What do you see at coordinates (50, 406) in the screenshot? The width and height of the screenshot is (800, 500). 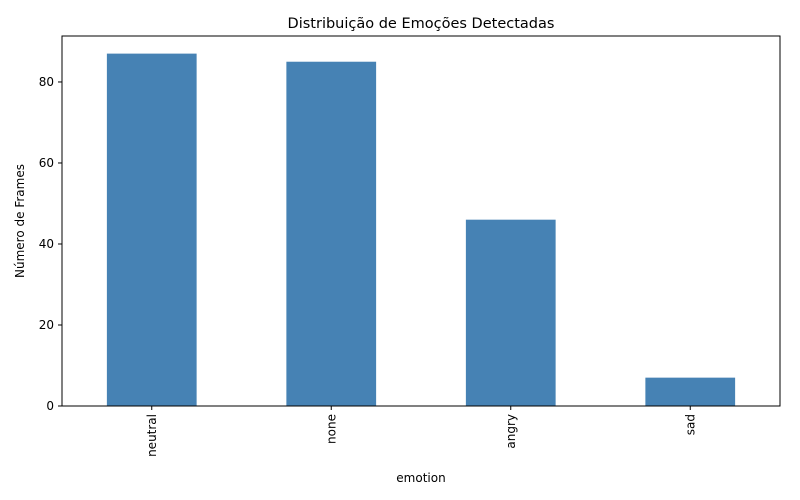 I see `y-tick-label: 0` at bounding box center [50, 406].